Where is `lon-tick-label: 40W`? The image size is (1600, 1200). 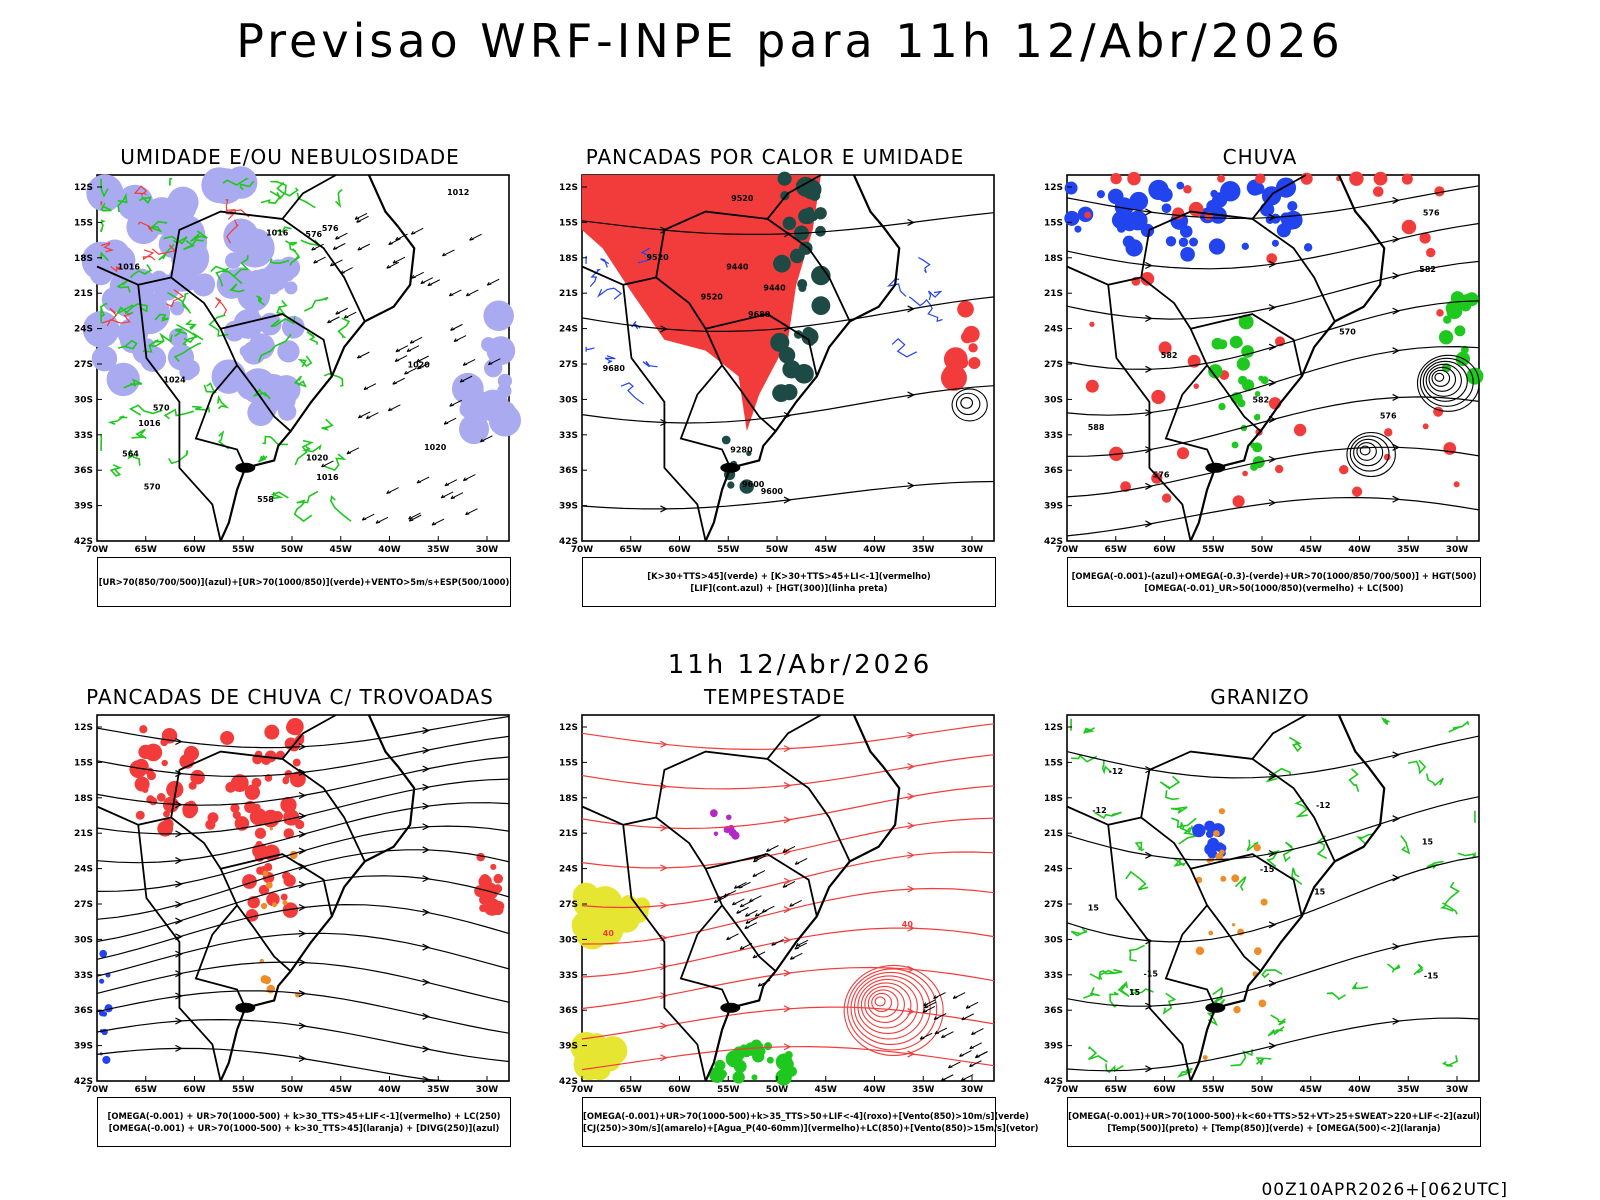
lon-tick-label: 40W is located at coordinates (389, 1090).